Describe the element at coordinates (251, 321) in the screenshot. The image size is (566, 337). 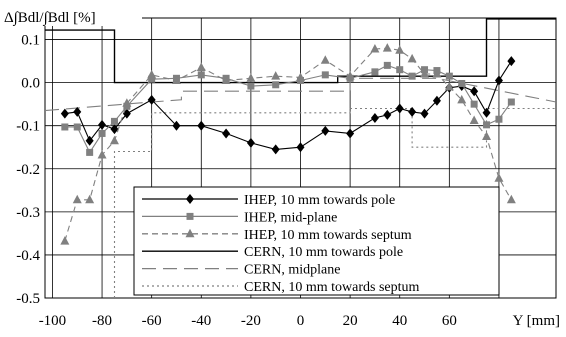
I see `x-tick-label: -20` at that location.